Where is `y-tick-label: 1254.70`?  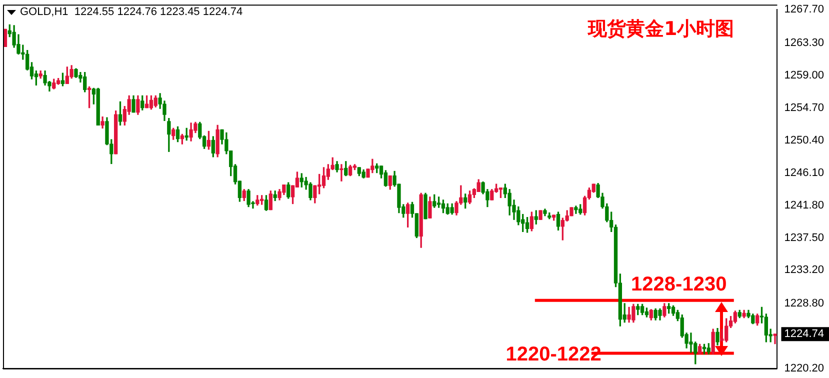 y-tick-label: 1254.70 is located at coordinates (804, 108).